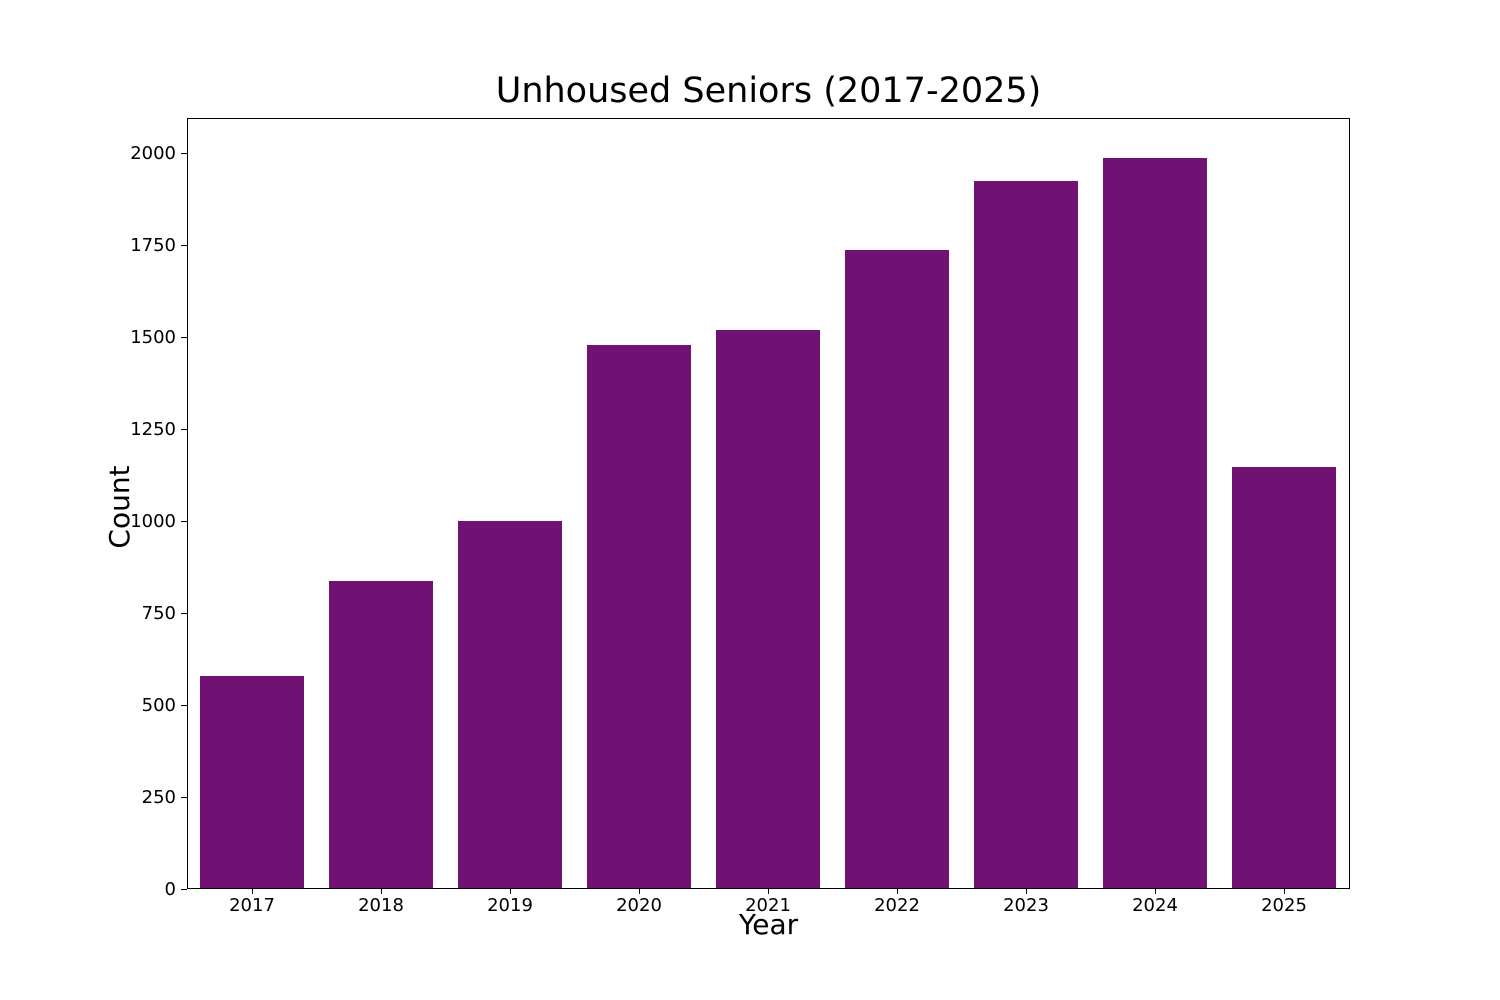  What do you see at coordinates (153, 153) in the screenshot?
I see `y-tick-label: 2000` at bounding box center [153, 153].